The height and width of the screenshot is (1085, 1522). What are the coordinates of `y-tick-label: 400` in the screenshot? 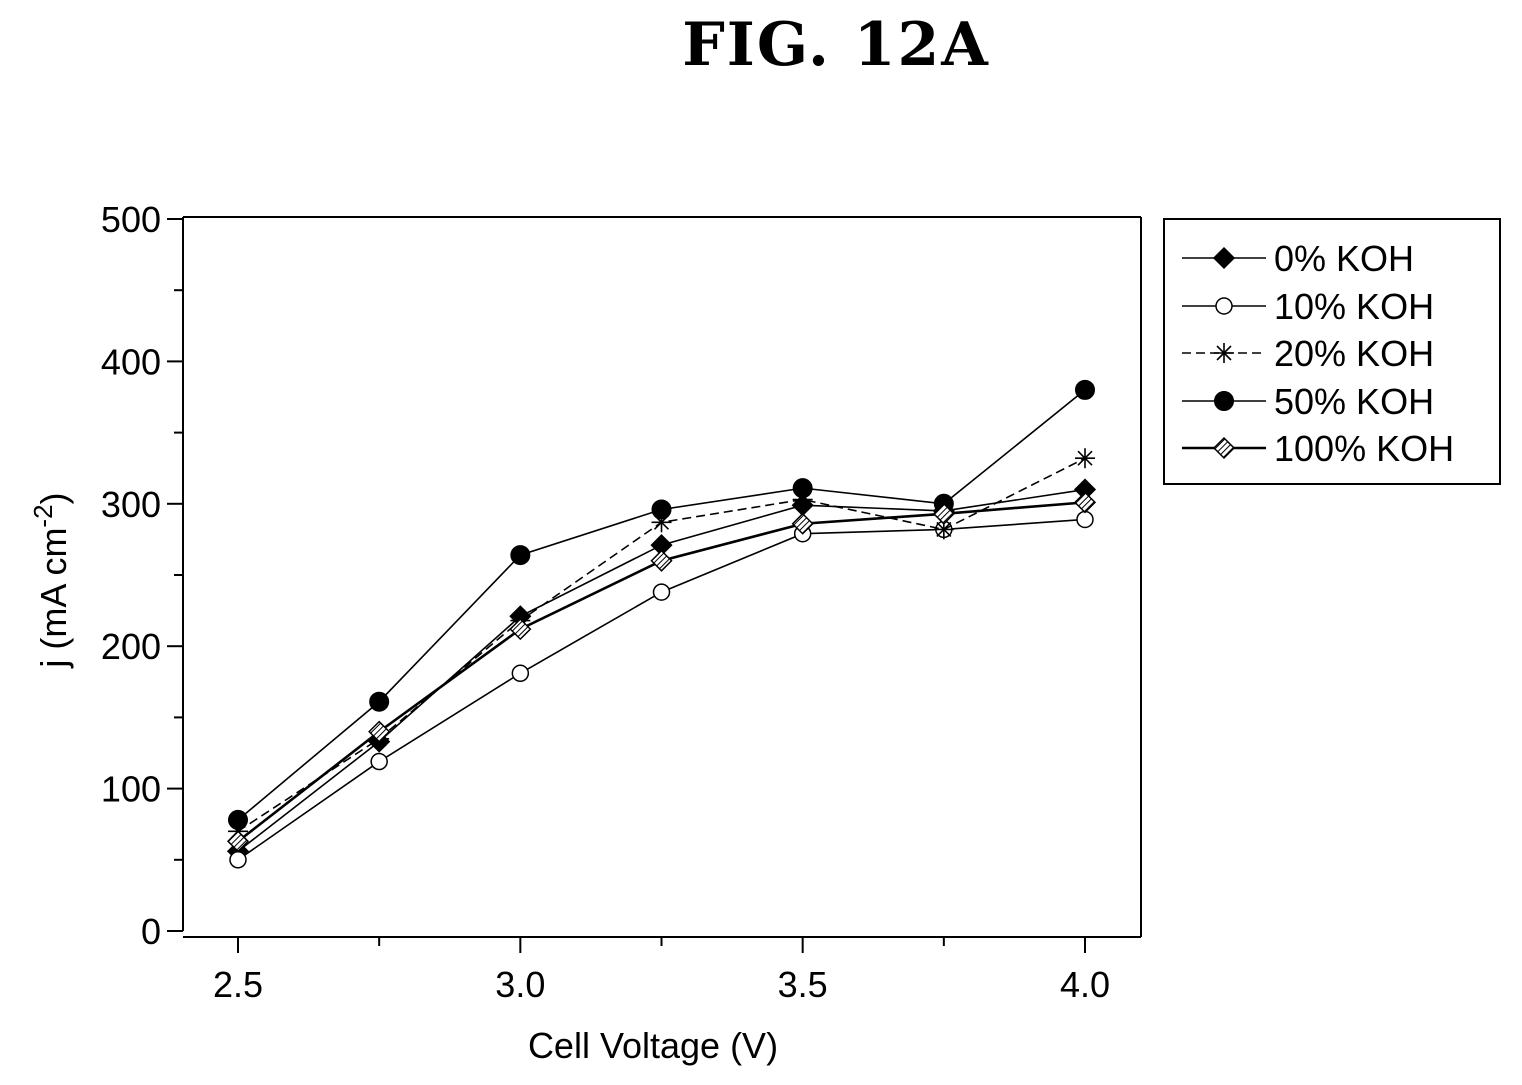 It's located at (131, 361).